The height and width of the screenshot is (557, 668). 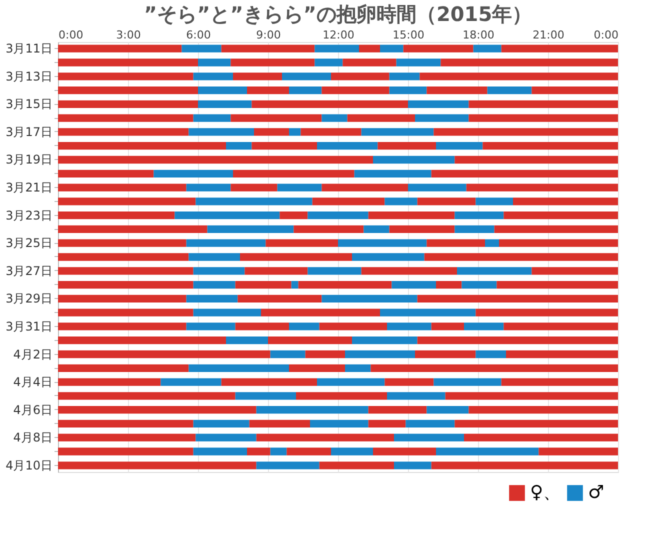 What do you see at coordinates (29, 271) in the screenshot?
I see `y-tick-label: 3月27日` at bounding box center [29, 271].